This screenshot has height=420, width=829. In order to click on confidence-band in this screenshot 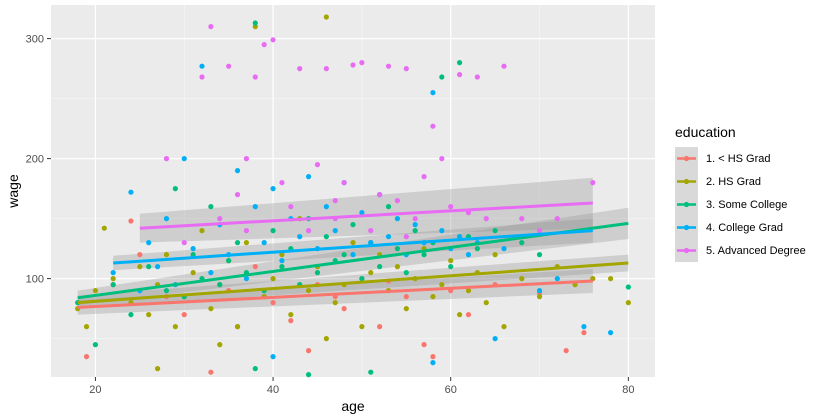, I will do `click(366, 210)`.